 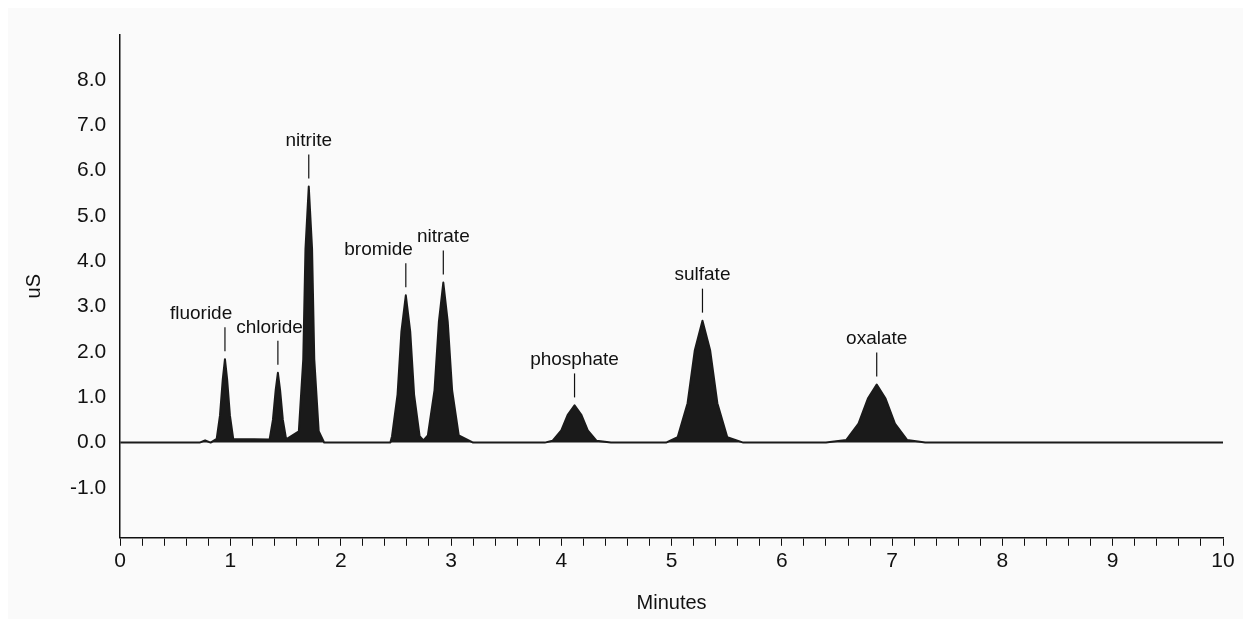 I want to click on annotation: oxalate, so click(x=877, y=338).